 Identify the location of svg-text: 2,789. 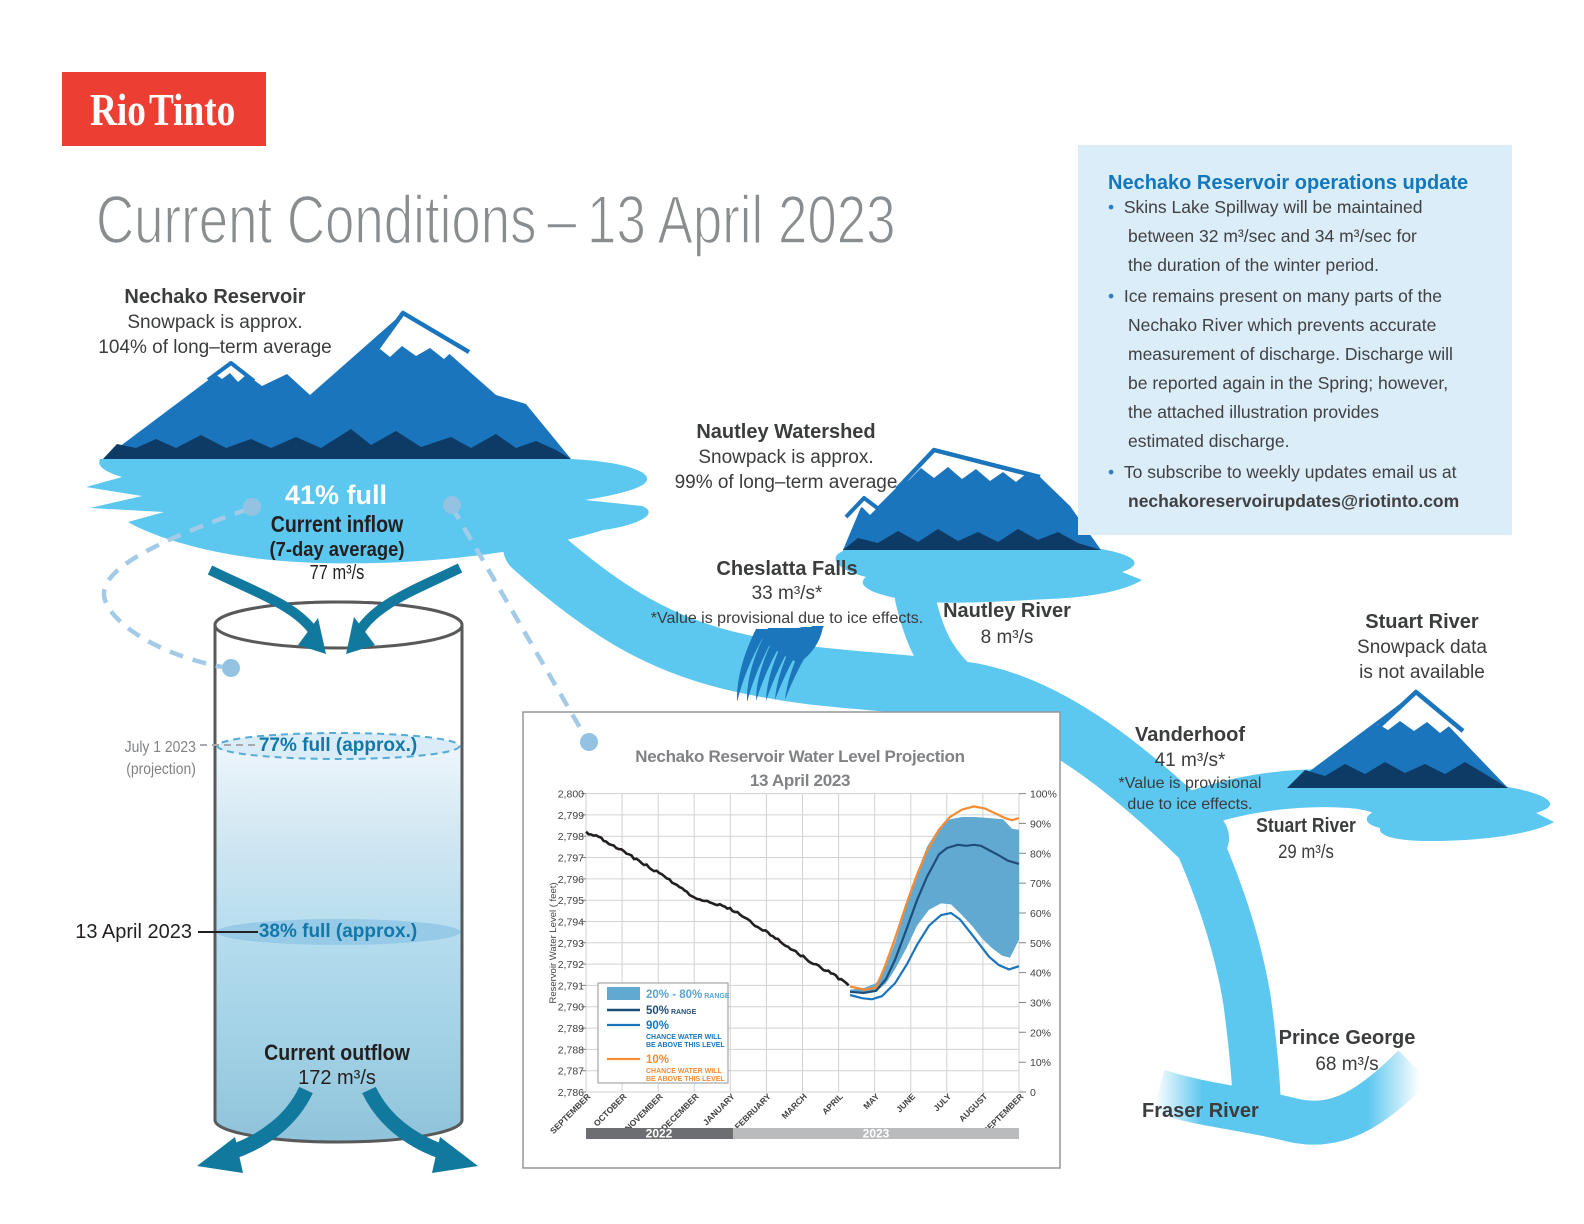
(571, 1029).